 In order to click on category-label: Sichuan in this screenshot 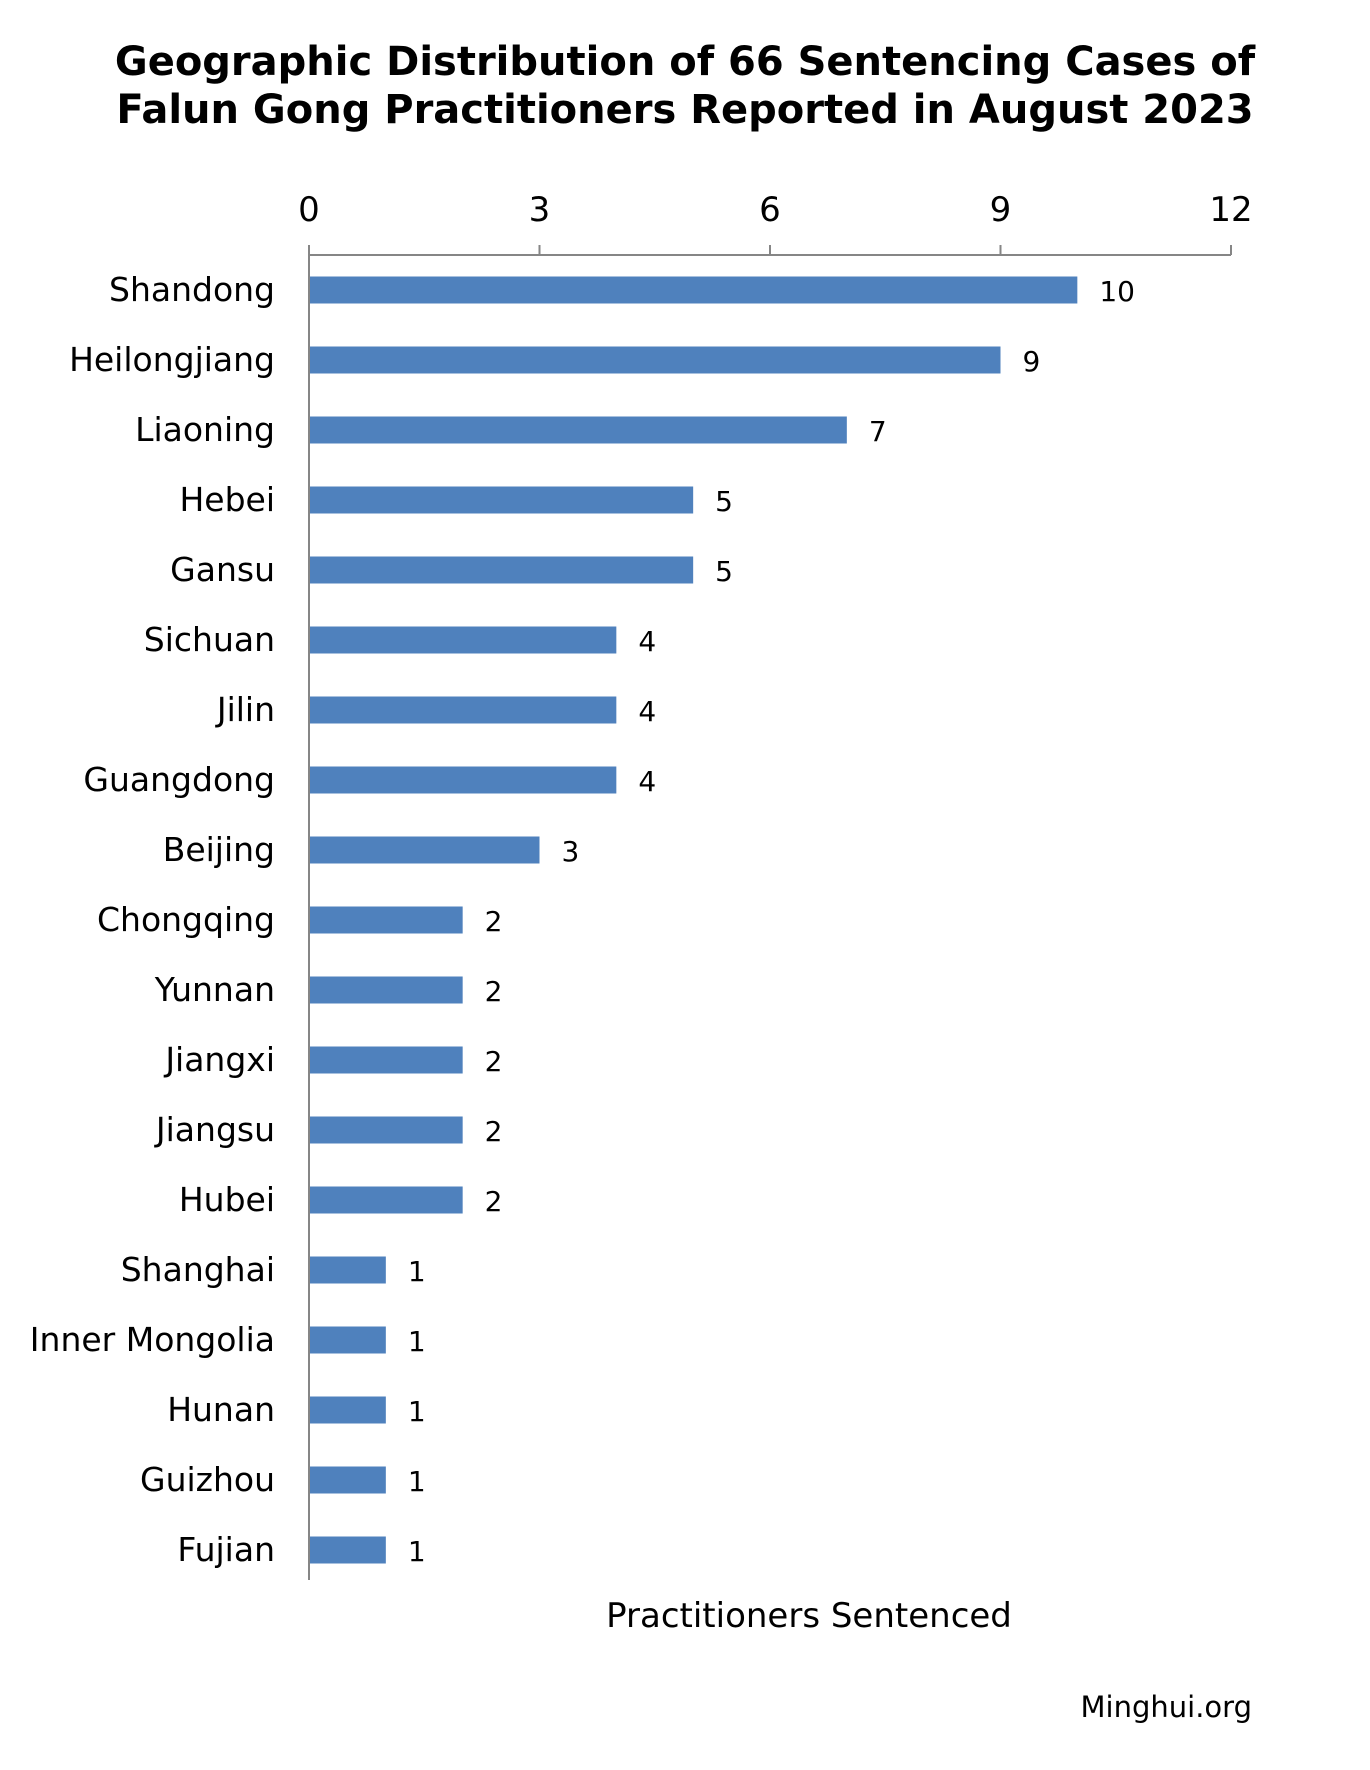, I will do `click(209, 639)`.